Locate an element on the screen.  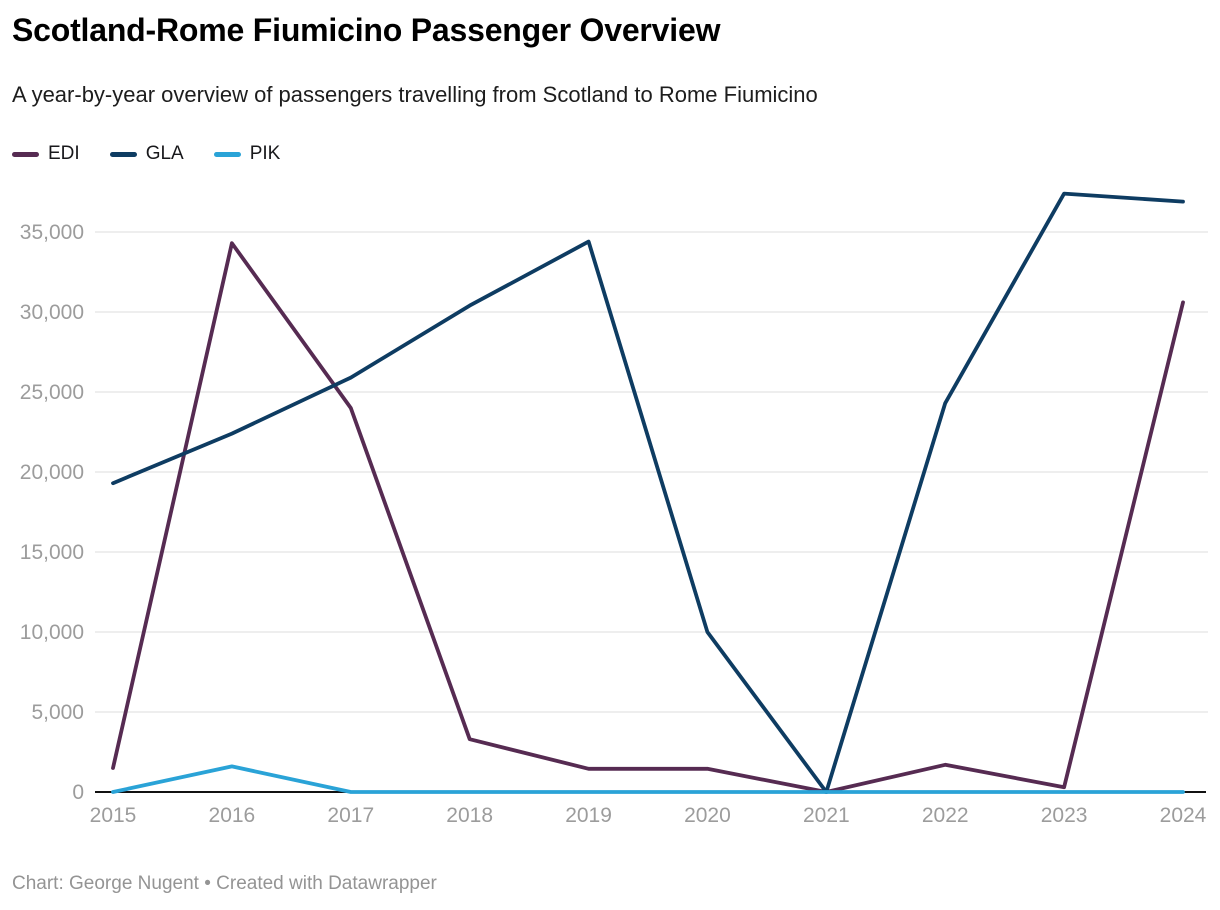
x-tick-label: 2015 is located at coordinates (113, 815).